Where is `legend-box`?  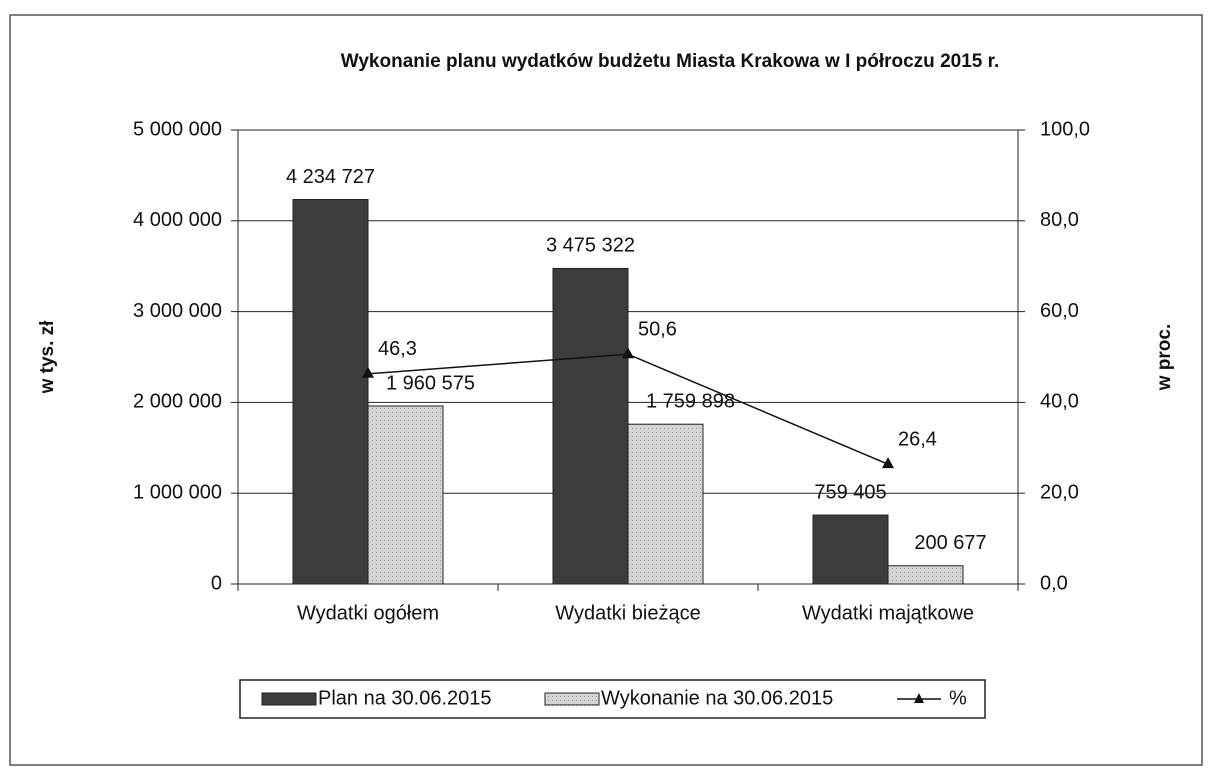
legend-box is located at coordinates (612, 699).